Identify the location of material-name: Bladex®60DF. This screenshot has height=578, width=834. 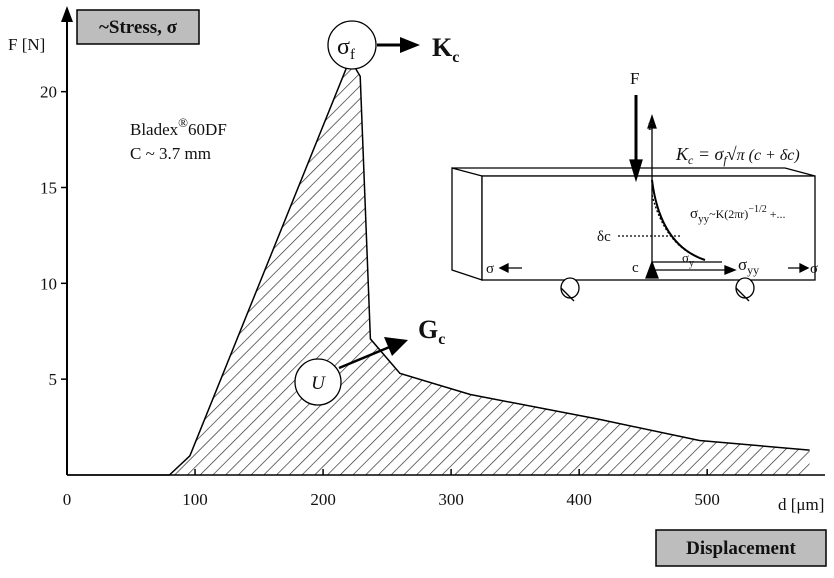
(178, 127).